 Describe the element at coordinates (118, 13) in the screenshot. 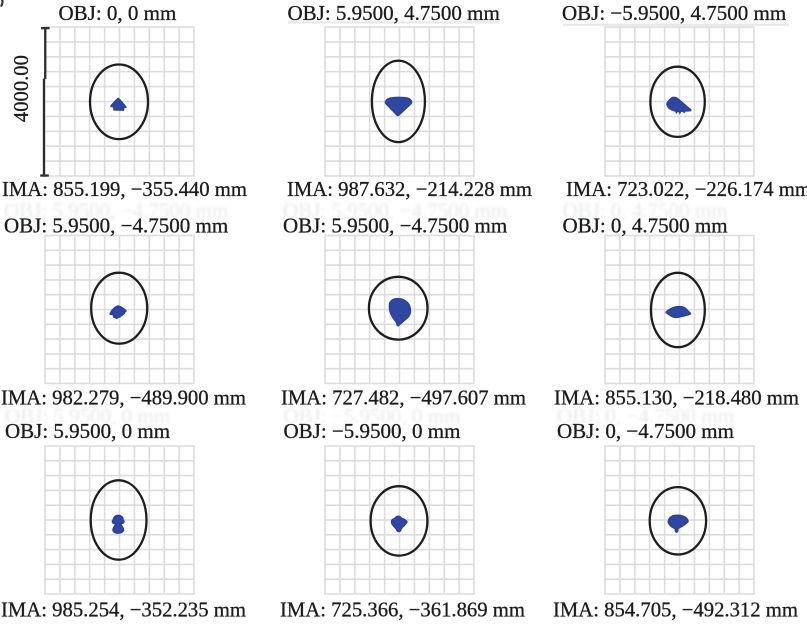

I see `svg-text: OBJ: 0, 0 mm` at that location.